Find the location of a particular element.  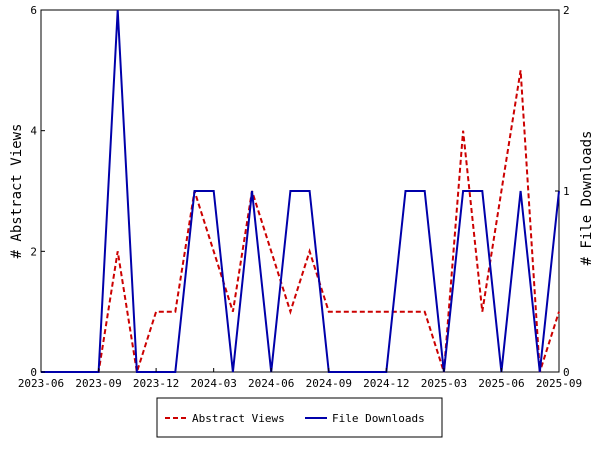

y2-tick-label: 1 is located at coordinates (566, 191).